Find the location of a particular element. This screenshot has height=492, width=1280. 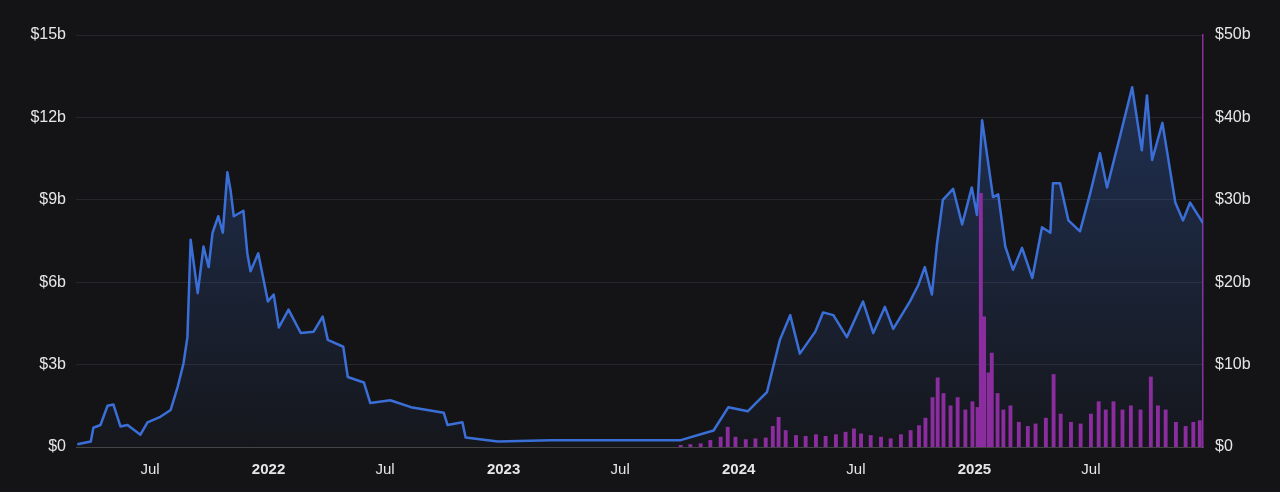

y2-tick-label: $20b is located at coordinates (1233, 281).